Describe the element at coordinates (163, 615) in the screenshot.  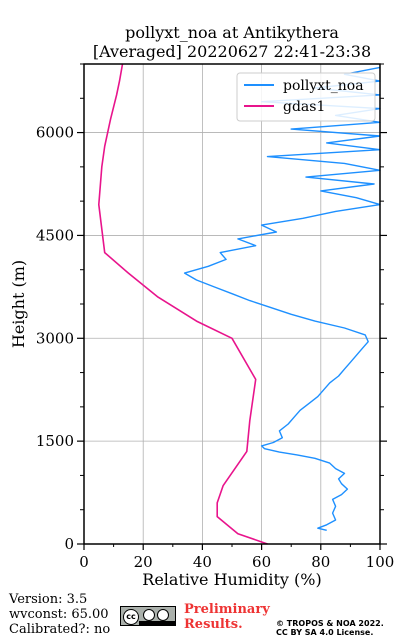
I see `sa-icon` at that location.